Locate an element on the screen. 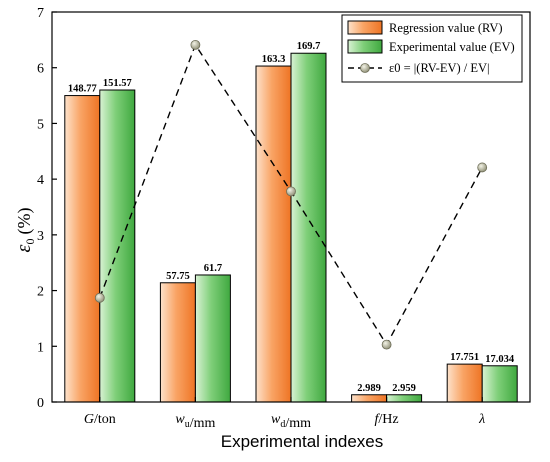 Image resolution: width=550 pixels, height=462 pixels. x-tick-label-2: wd/mm is located at coordinates (291, 421).